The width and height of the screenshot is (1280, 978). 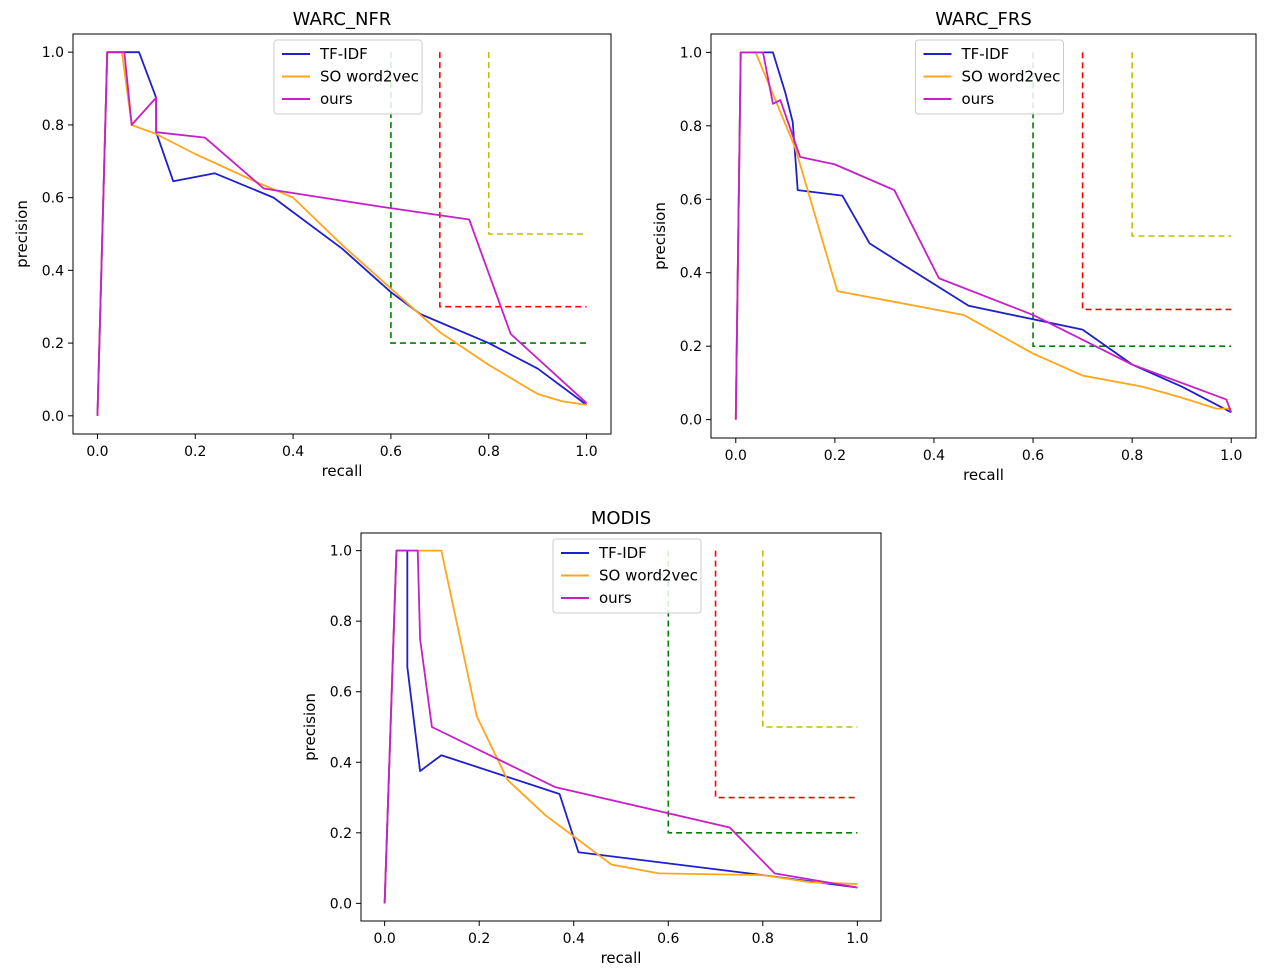 I want to click on chart-title: WARC_NFR, so click(x=342, y=19).